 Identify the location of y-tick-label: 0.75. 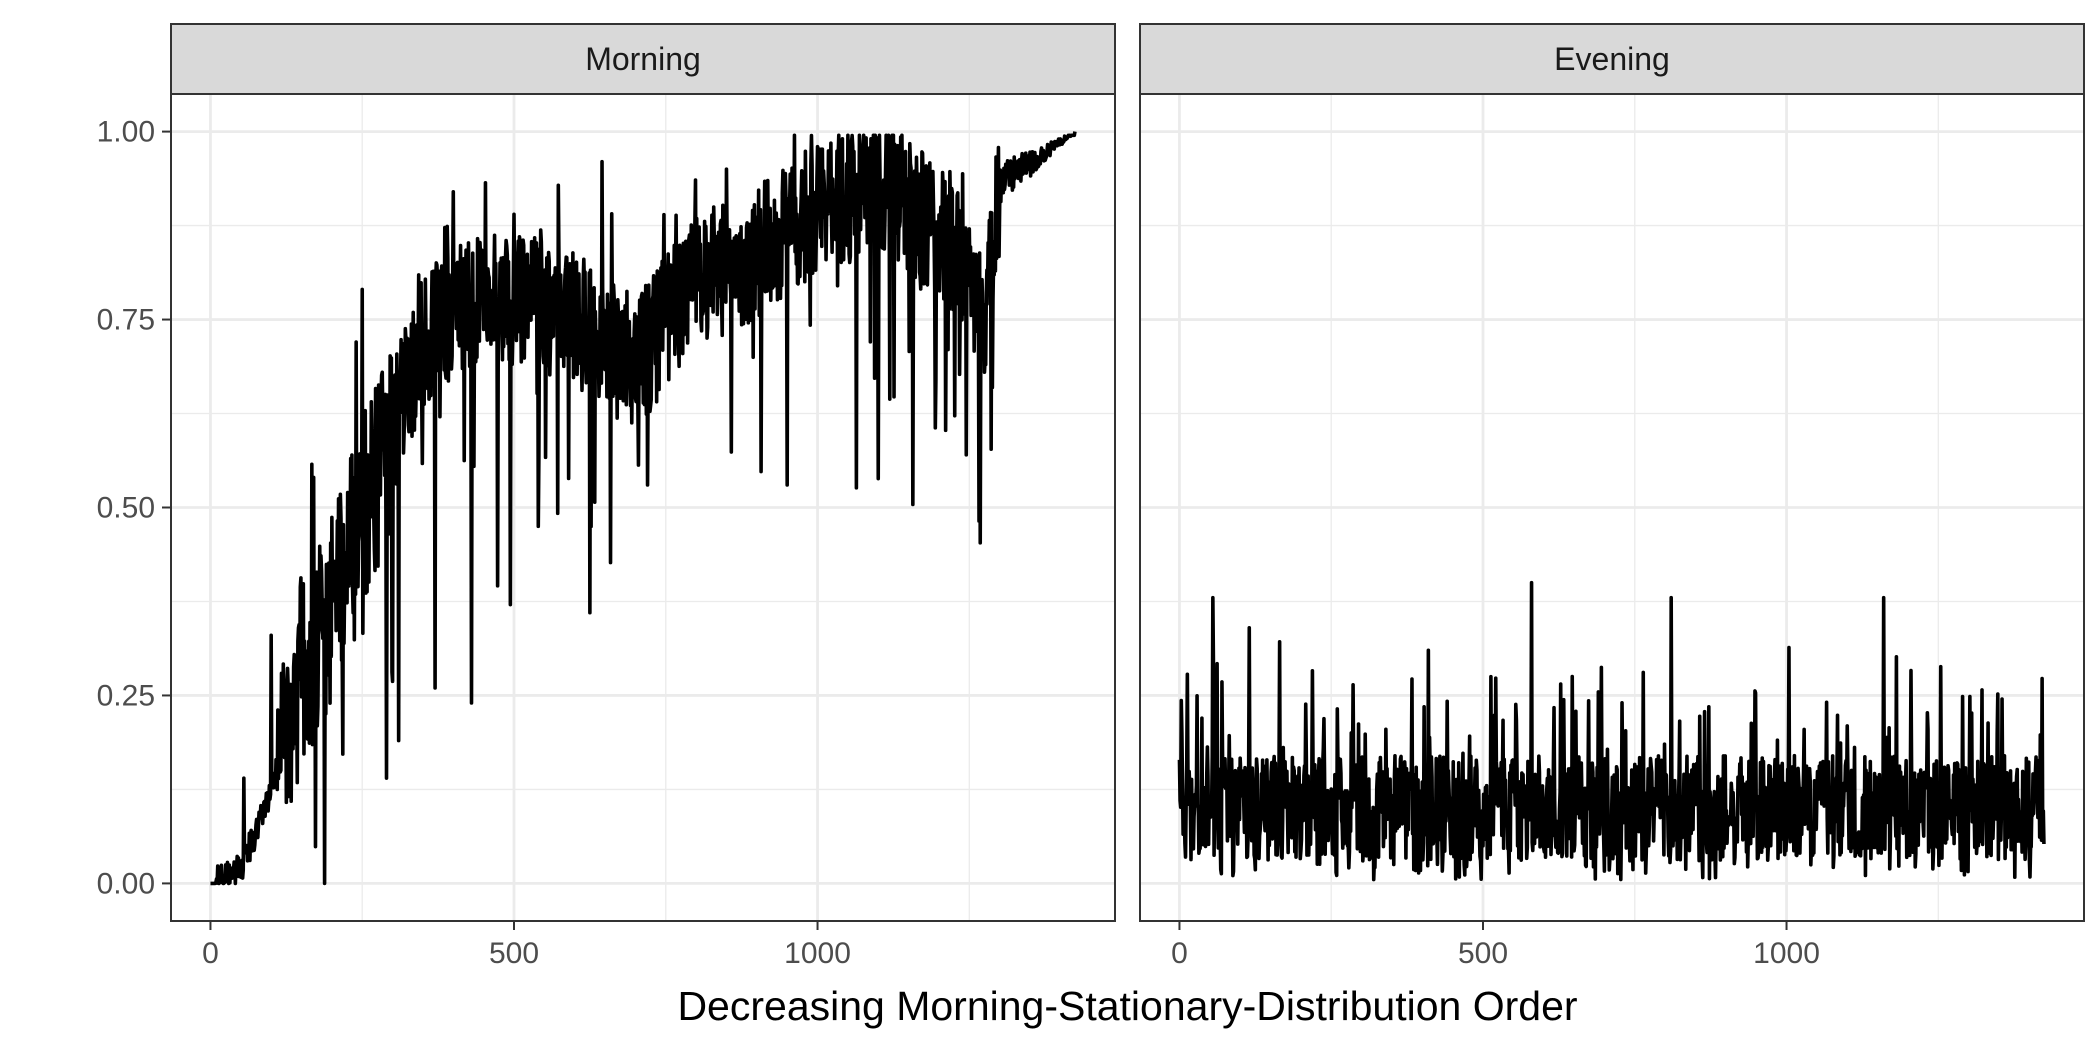
(126, 320).